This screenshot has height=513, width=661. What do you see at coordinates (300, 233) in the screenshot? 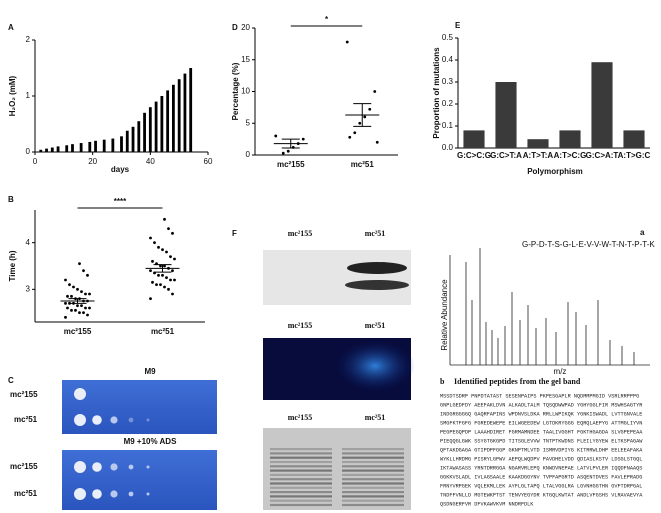
I see `lane-label: mc²155` at bounding box center [300, 233].